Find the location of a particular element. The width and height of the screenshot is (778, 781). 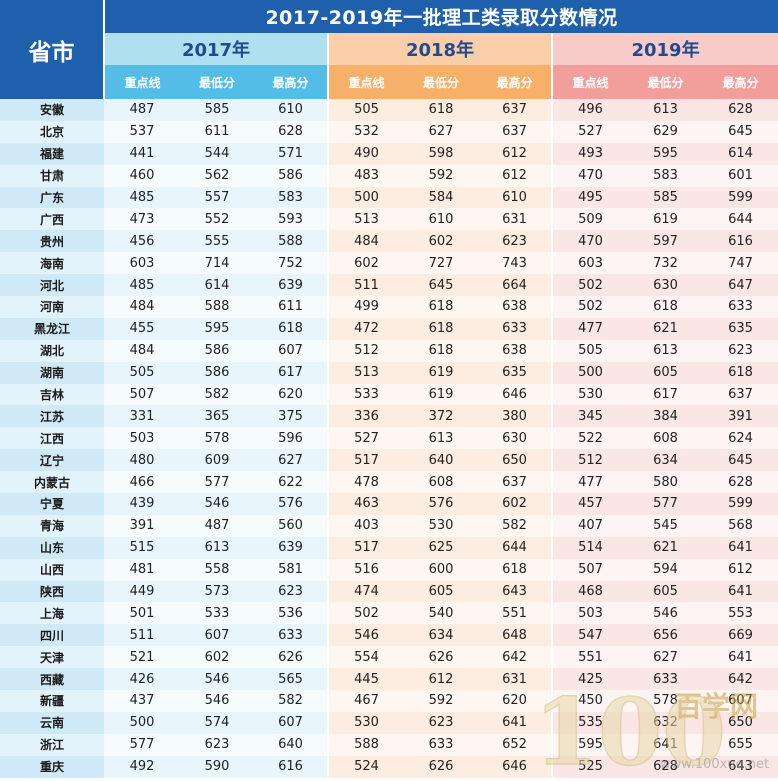

score-cell: 623 is located at coordinates (441, 722).